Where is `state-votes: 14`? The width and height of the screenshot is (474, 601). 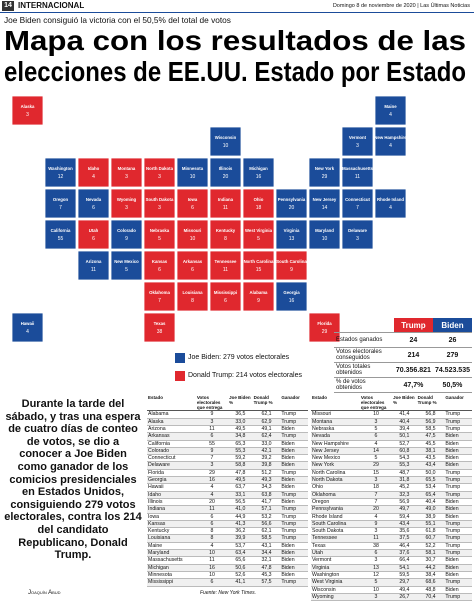 state-votes: 14 is located at coordinates (325, 208).